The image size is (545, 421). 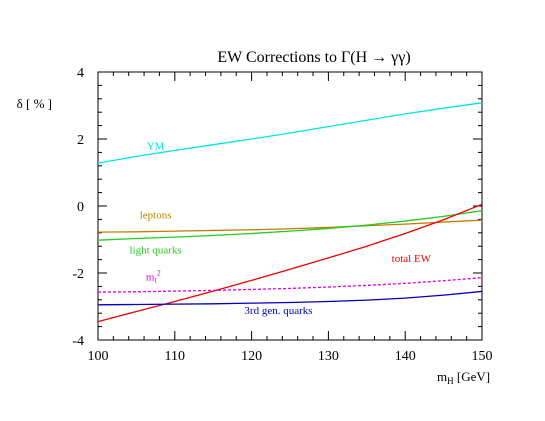 What do you see at coordinates (442, 376) in the screenshot?
I see `x-axis-label-main: m` at bounding box center [442, 376].